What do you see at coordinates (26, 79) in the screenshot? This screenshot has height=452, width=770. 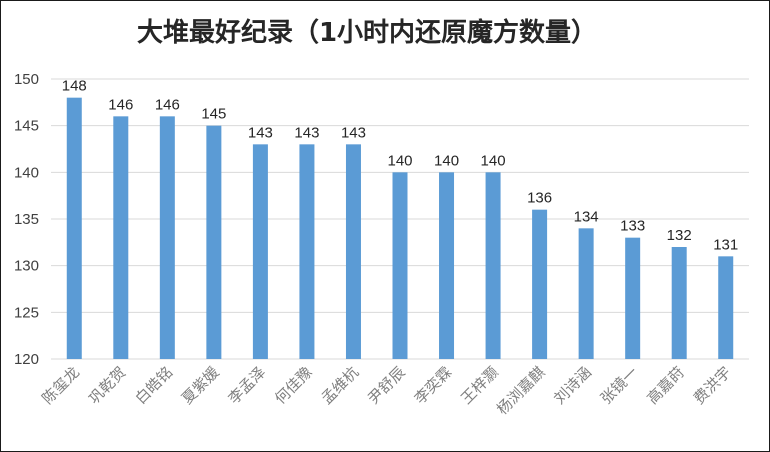 I see `y-tick-label: 150` at bounding box center [26, 79].